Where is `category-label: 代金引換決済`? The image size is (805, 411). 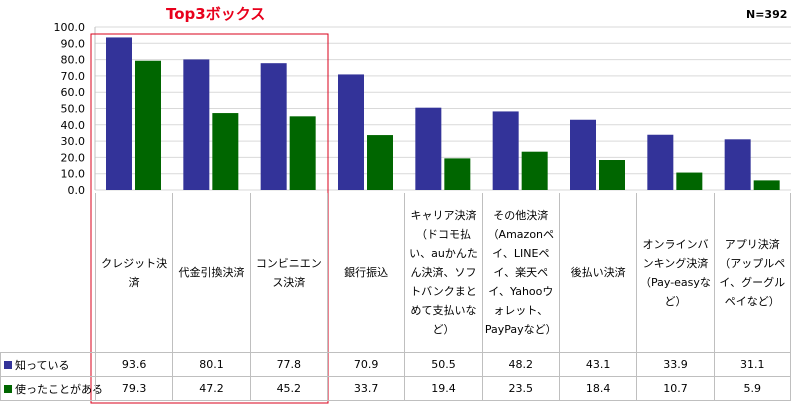 category-label: 代金引換決済 is located at coordinates (210, 272).